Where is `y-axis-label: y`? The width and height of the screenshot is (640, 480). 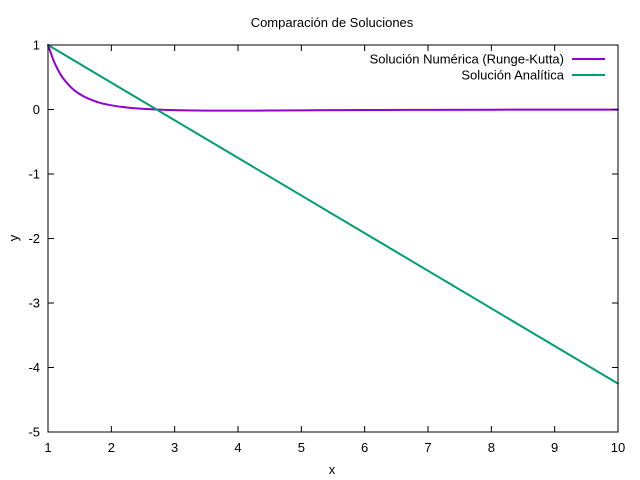
y-axis-label: y is located at coordinates (13, 237).